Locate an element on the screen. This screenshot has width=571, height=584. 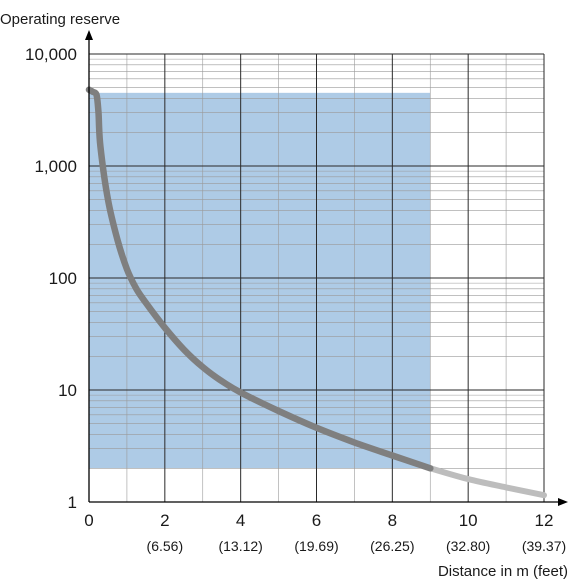
y-axis-title: Operating reserve is located at coordinates (60, 19).